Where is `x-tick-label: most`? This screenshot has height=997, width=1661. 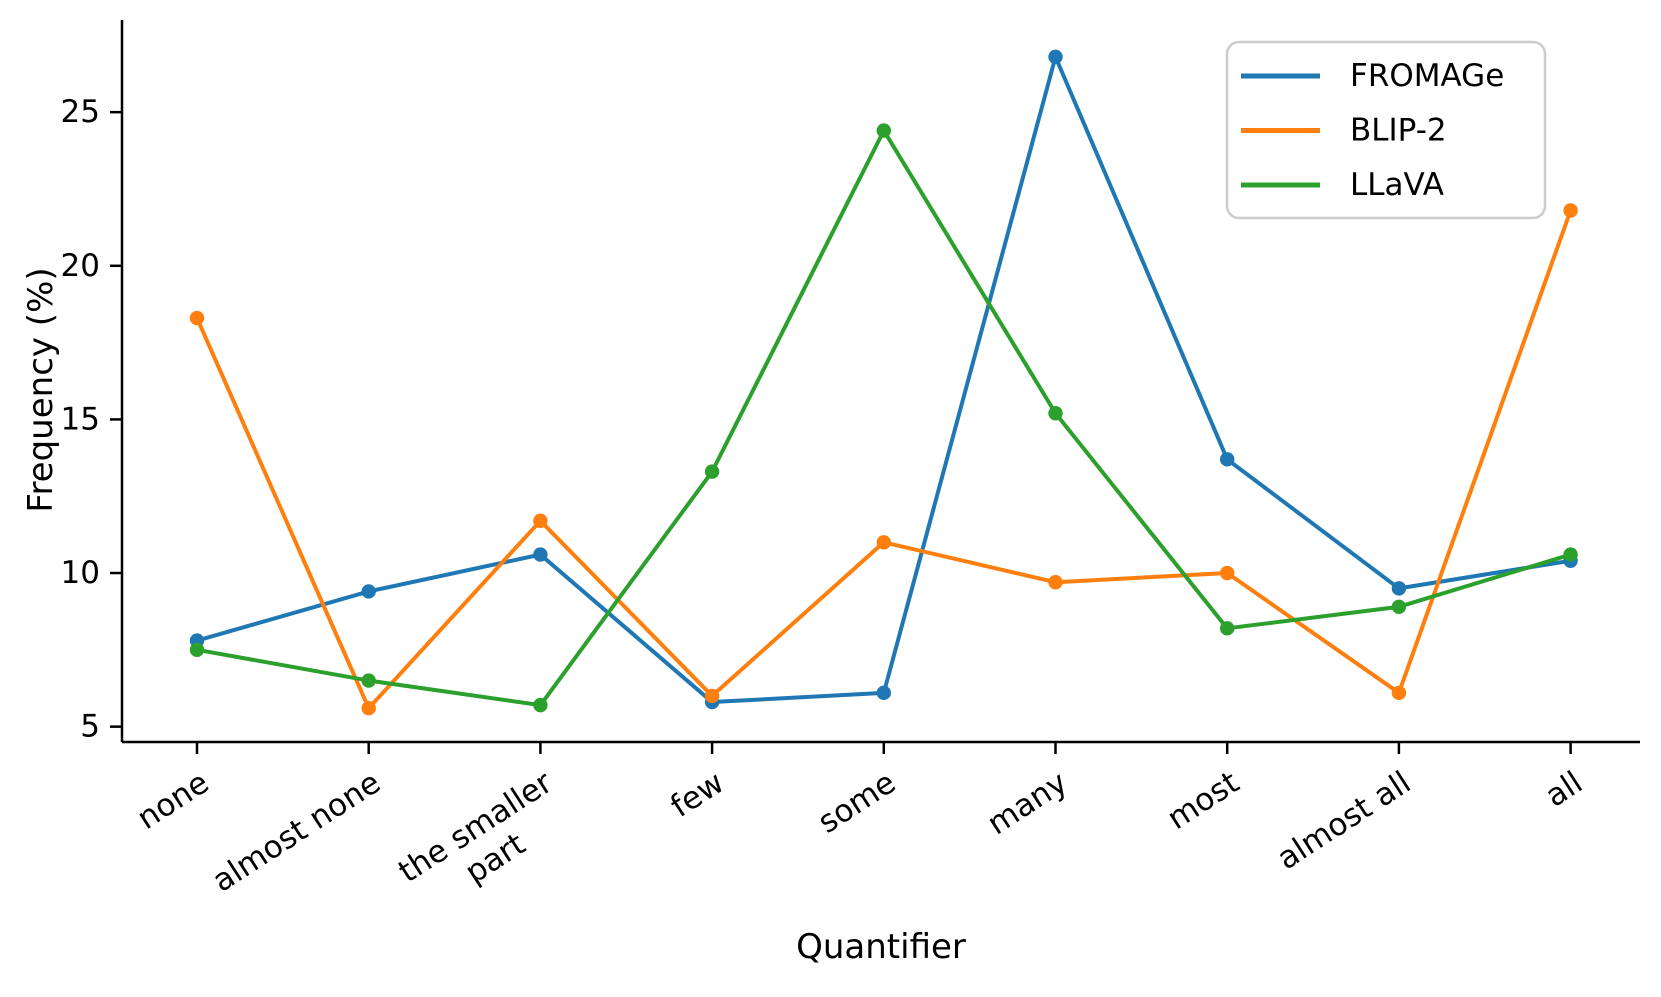
x-tick-label: most is located at coordinates (1203, 801).